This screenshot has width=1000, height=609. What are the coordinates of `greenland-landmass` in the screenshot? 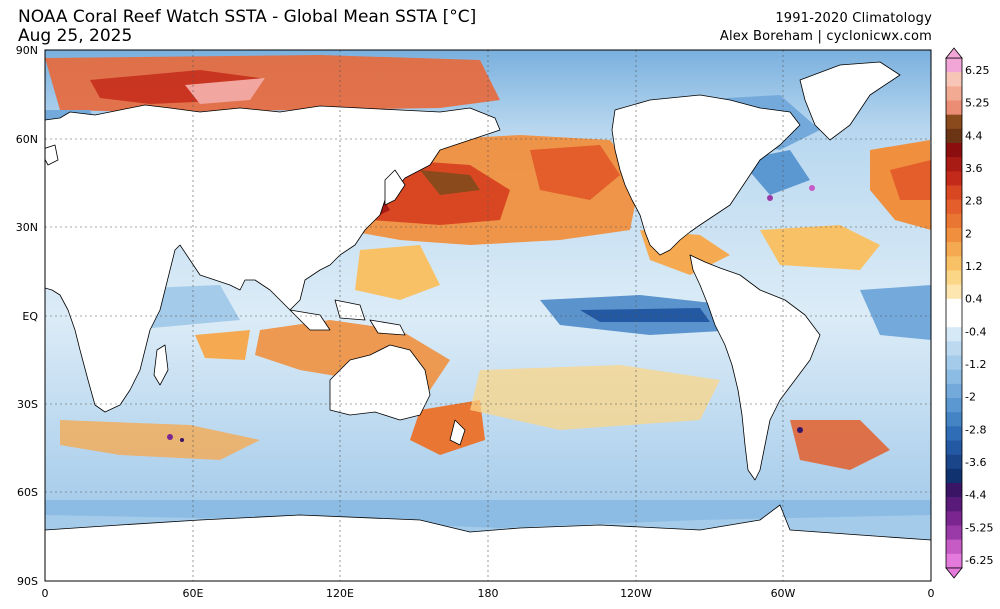 It's located at (850, 101).